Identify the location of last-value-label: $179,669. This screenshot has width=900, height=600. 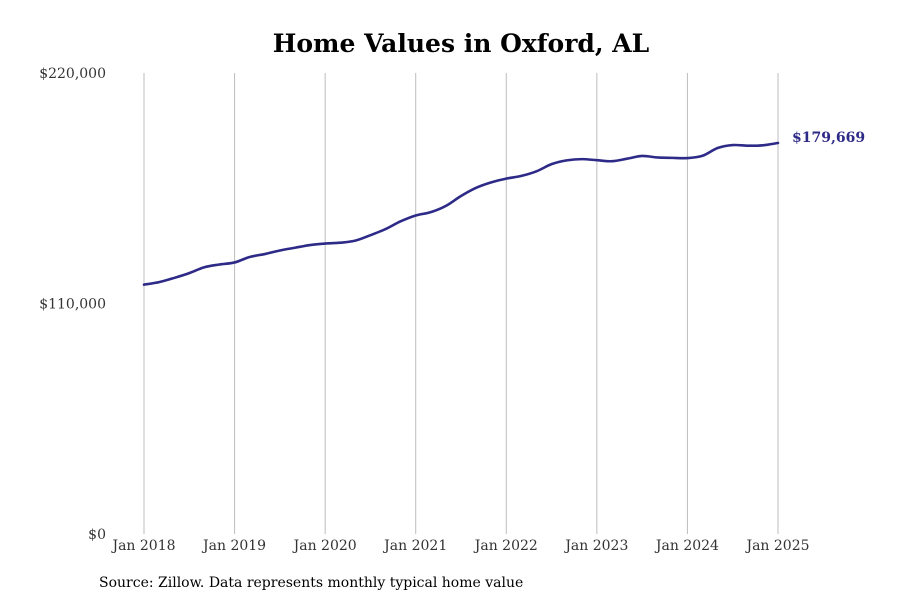
(828, 138).